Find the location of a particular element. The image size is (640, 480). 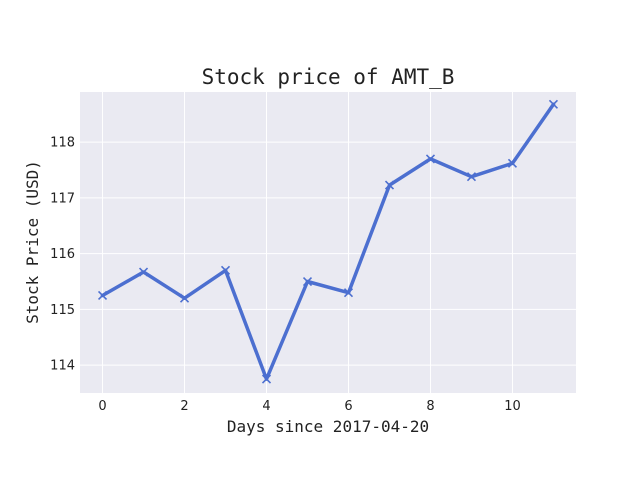

x-tick-label: 2 is located at coordinates (184, 406).